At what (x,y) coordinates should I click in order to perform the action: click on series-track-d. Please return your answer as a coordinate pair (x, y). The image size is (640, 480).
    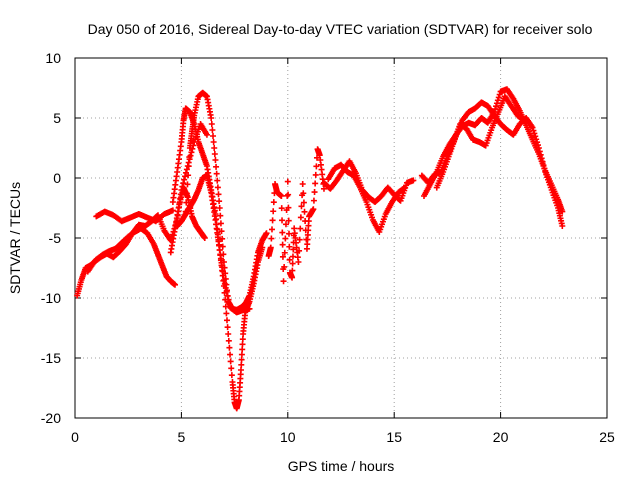
    Looking at the image, I should click on (217, 258).